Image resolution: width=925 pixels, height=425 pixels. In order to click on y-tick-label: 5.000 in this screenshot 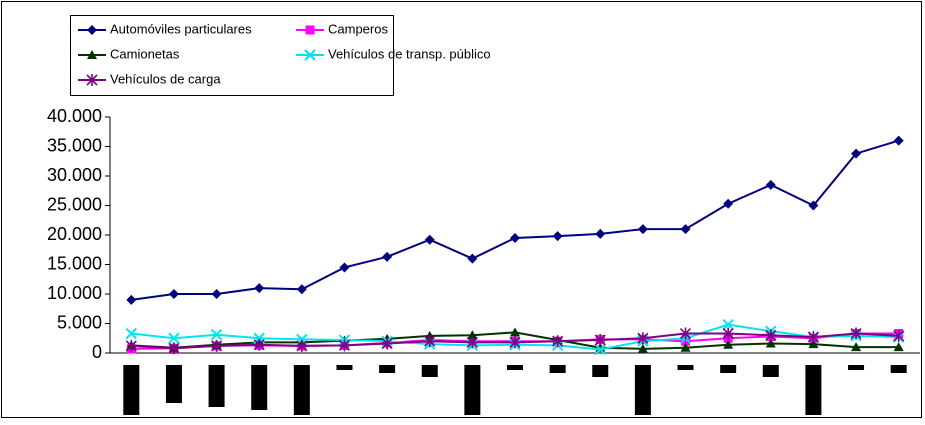, I will do `click(79, 322)`.